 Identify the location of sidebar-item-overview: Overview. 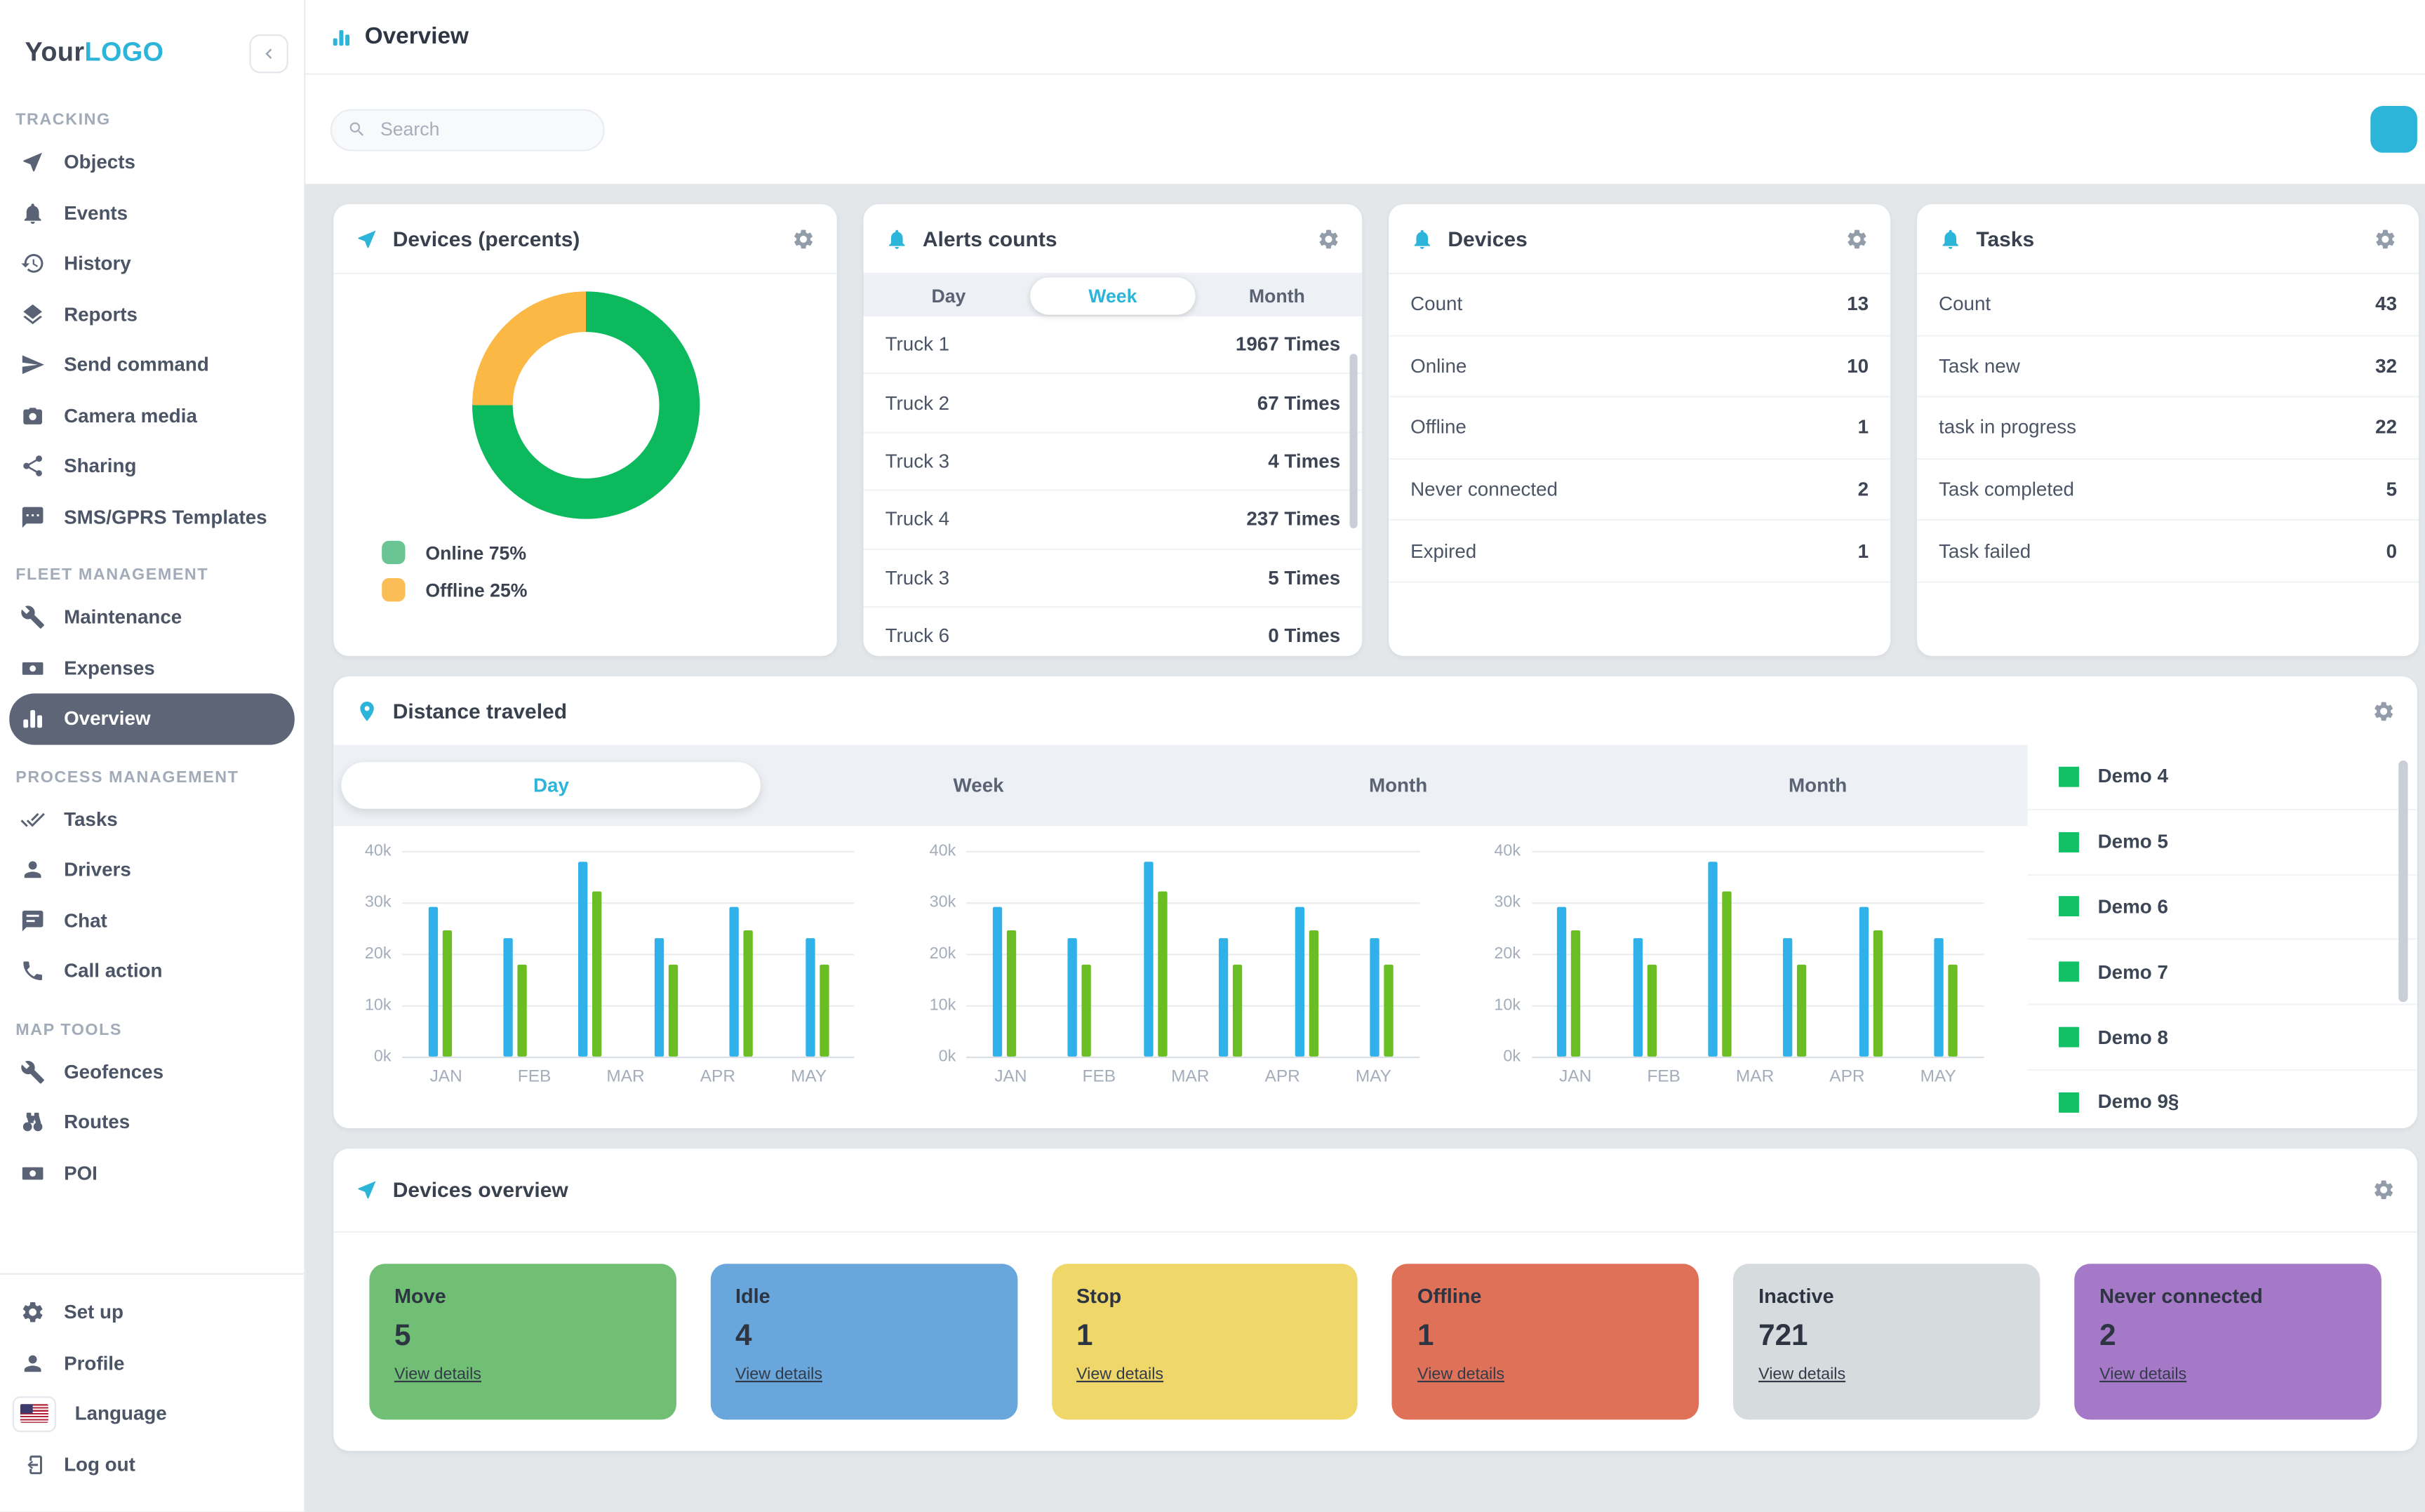
(152, 718).